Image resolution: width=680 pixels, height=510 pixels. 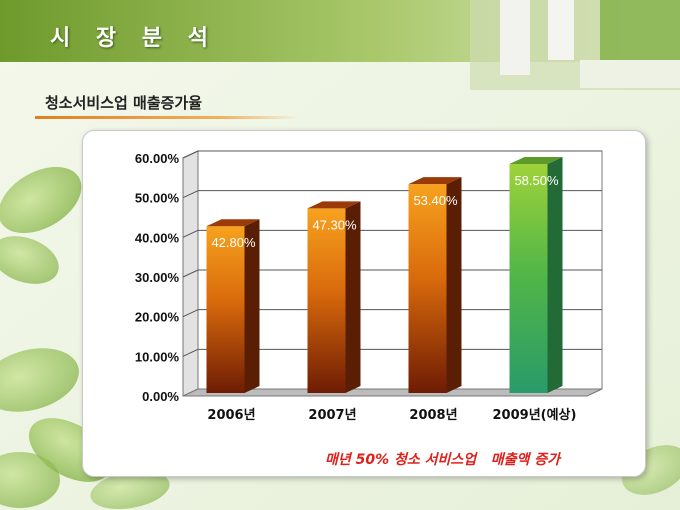 What do you see at coordinates (443, 460) in the screenshot?
I see `chart-caption: 매년 50% 청소 서비스업 매출액 증가` at bounding box center [443, 460].